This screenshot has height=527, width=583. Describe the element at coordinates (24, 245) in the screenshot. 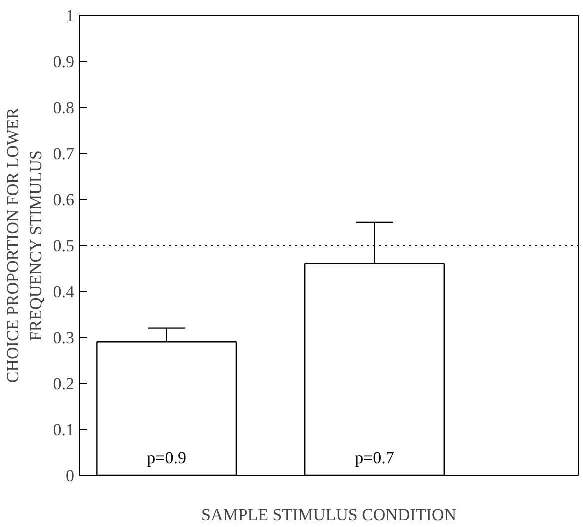

I see `y-axis-title: CHOICE PROPORTION FOR LOWER FREQUENCY STIMULUS` at that location.